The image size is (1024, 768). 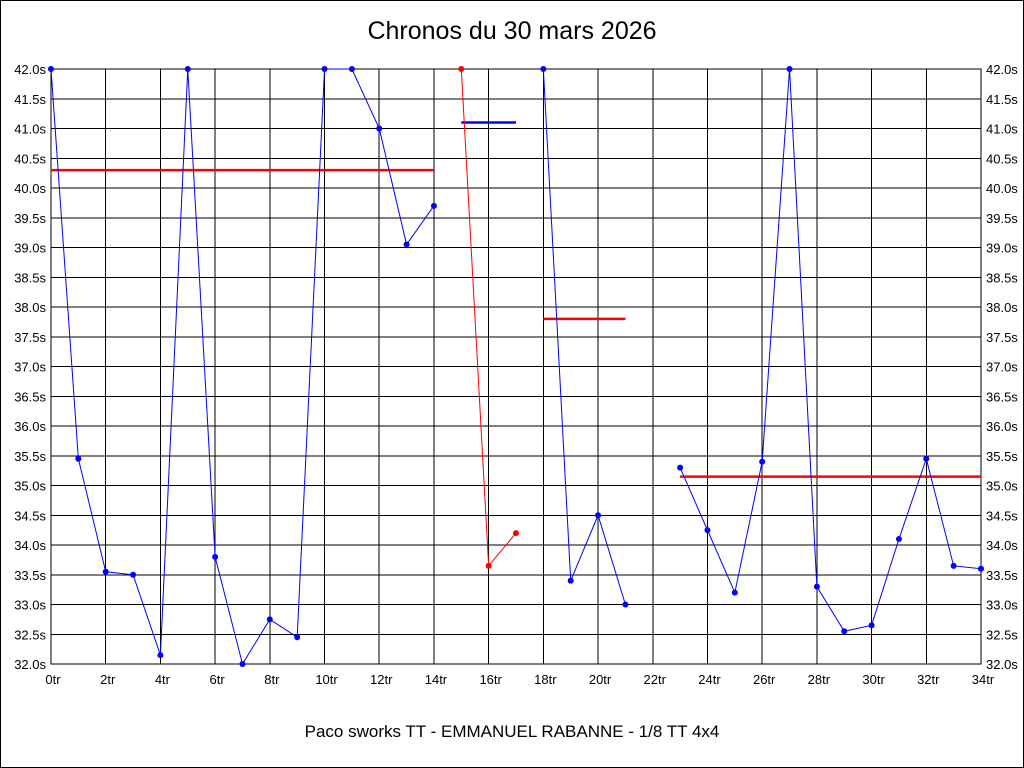 I want to click on chart-title: Chronos du 30 mars 2026, so click(x=512, y=31).